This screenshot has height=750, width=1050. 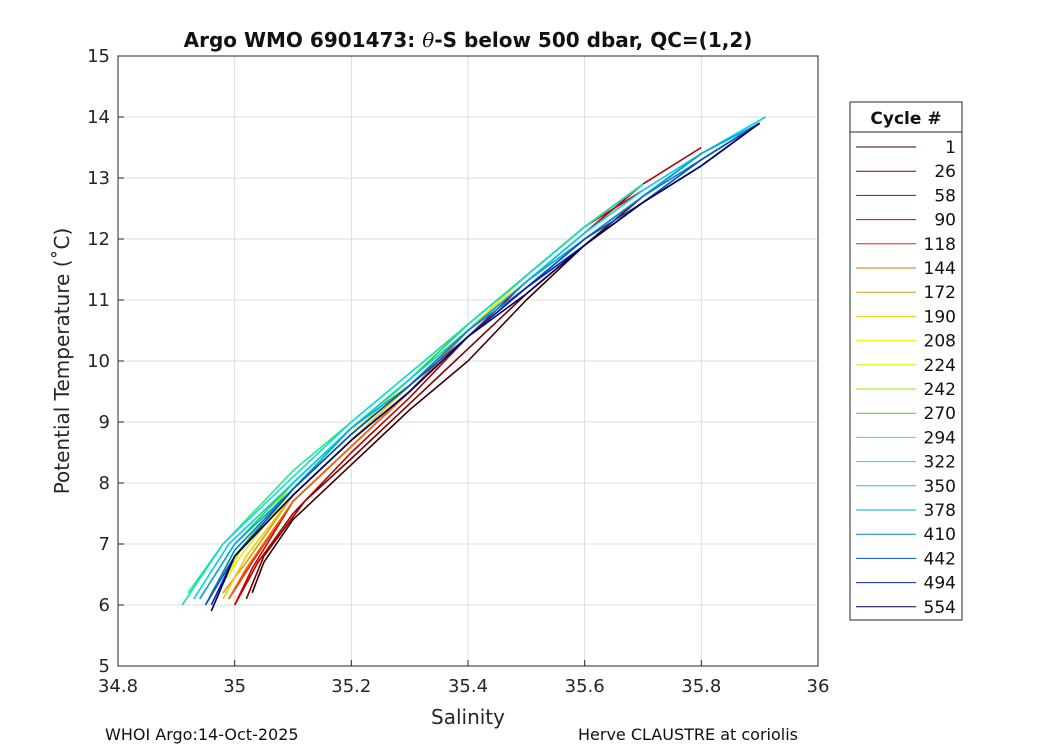 What do you see at coordinates (98, 117) in the screenshot?
I see `y-tick-label: 14` at bounding box center [98, 117].